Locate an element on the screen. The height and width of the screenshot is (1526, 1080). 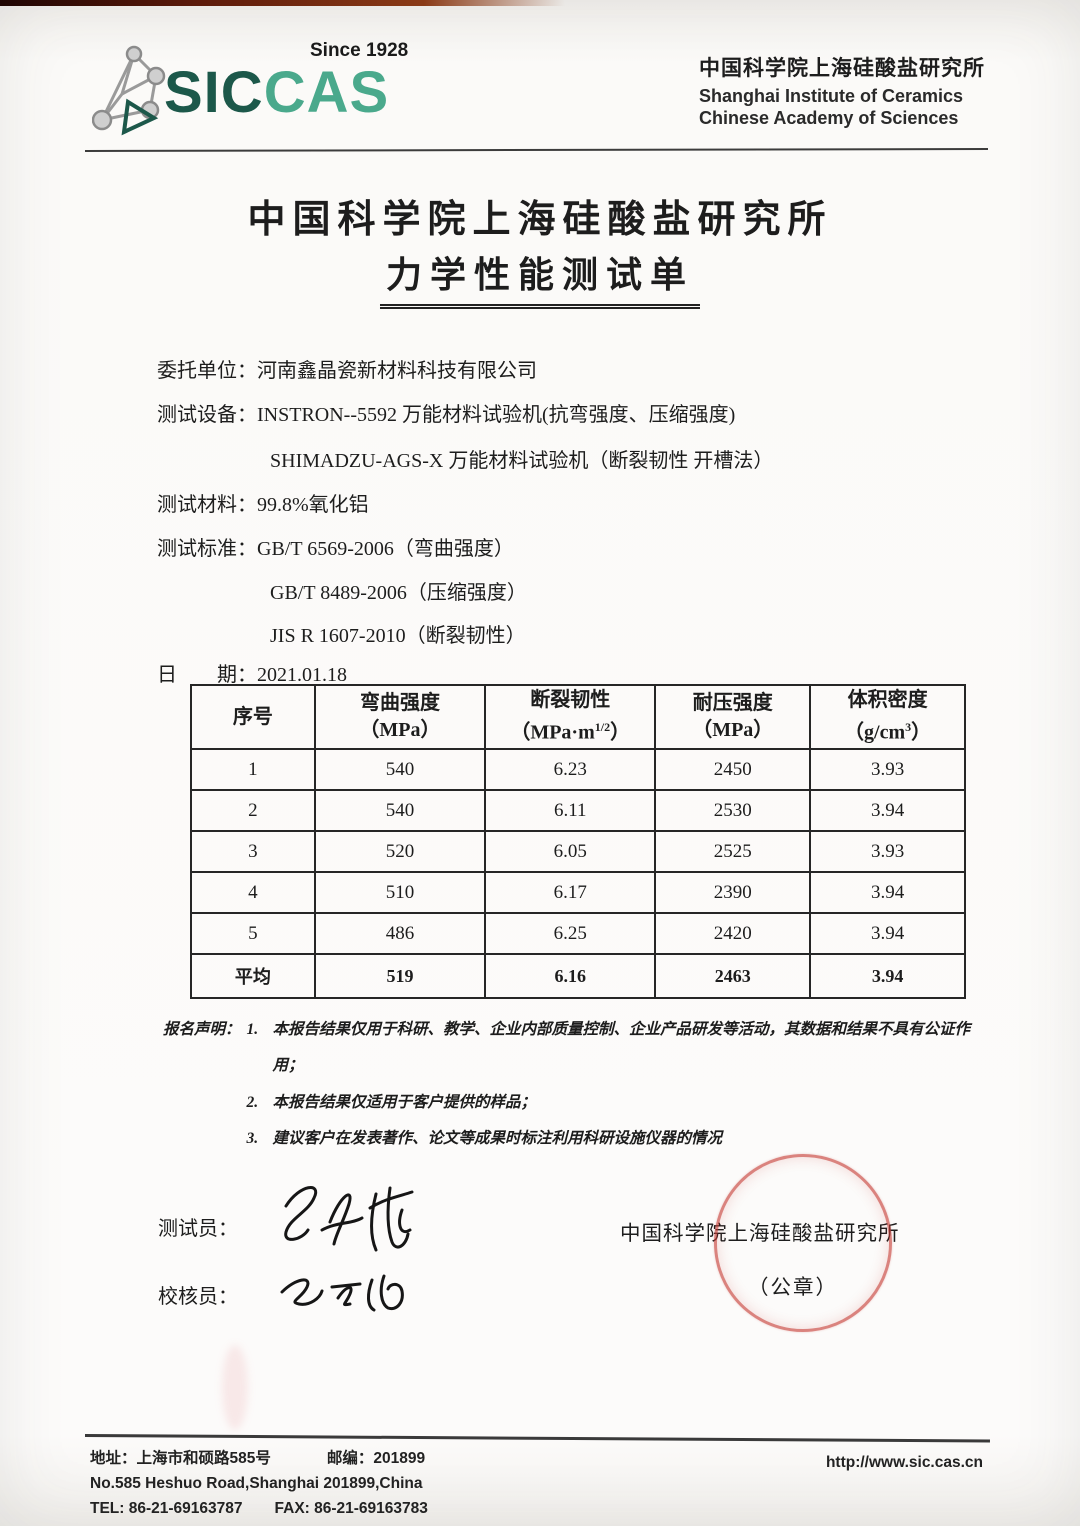
standard-label: 测试标准： is located at coordinates (207, 549).